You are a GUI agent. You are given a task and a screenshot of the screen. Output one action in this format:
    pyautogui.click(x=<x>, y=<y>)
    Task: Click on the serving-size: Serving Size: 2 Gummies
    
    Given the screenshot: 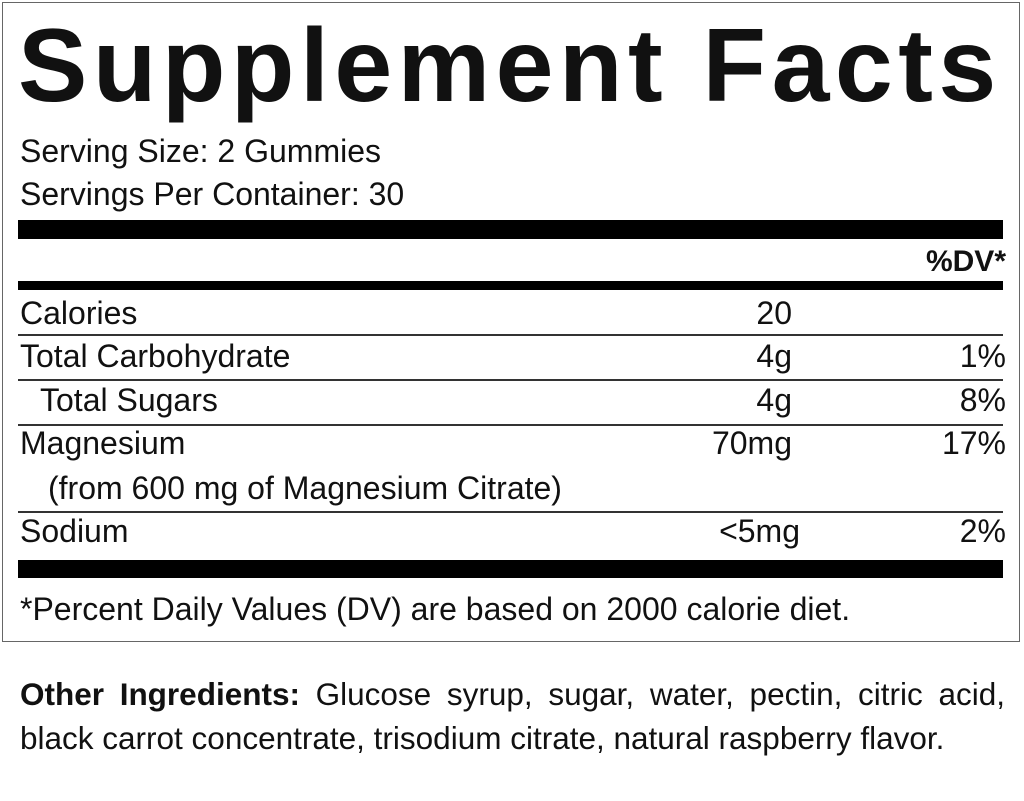 What is the action you would take?
    pyautogui.click(x=201, y=151)
    